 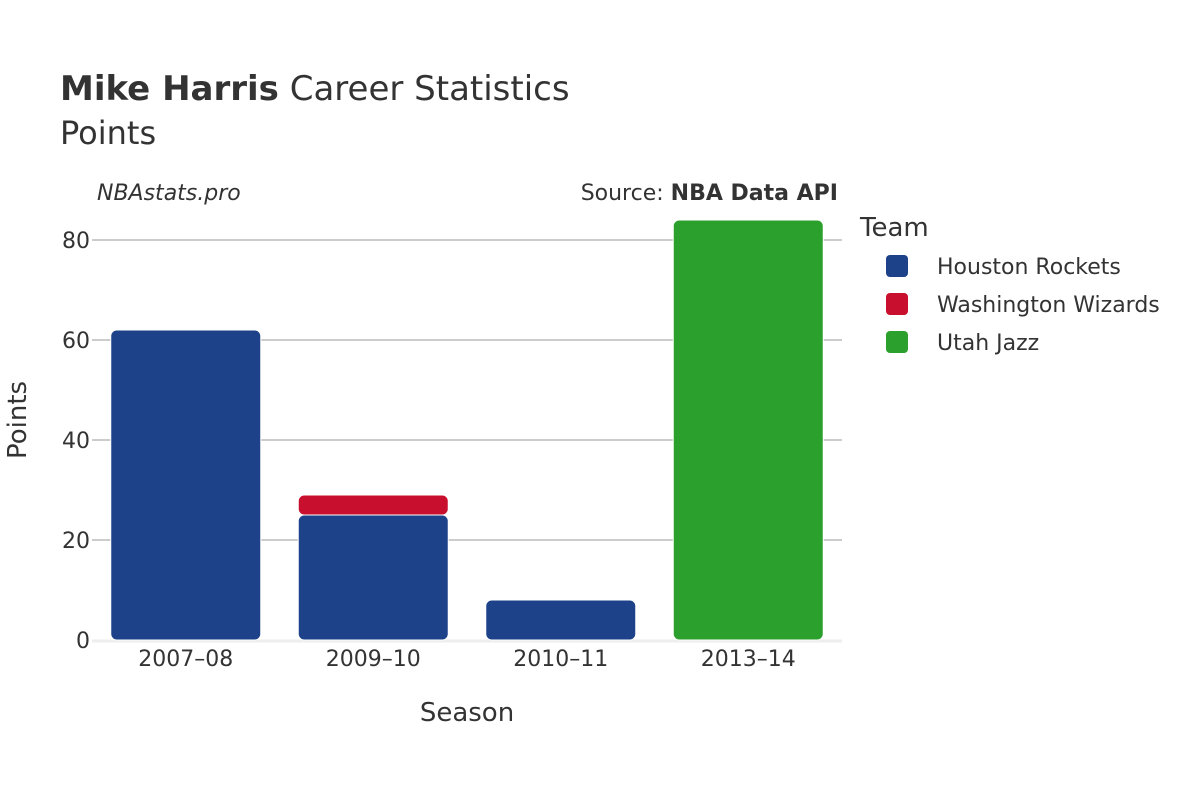 What do you see at coordinates (169, 193) in the screenshot?
I see `site-credit: NBAstats.pro` at bounding box center [169, 193].